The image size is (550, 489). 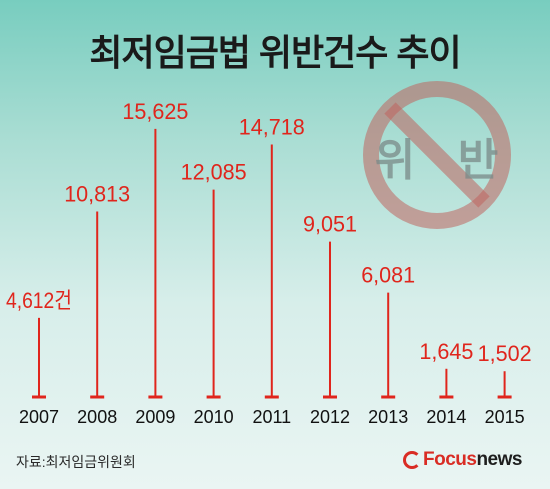 What do you see at coordinates (76, 462) in the screenshot?
I see `source-note: 자료:최저임금위원회` at bounding box center [76, 462].